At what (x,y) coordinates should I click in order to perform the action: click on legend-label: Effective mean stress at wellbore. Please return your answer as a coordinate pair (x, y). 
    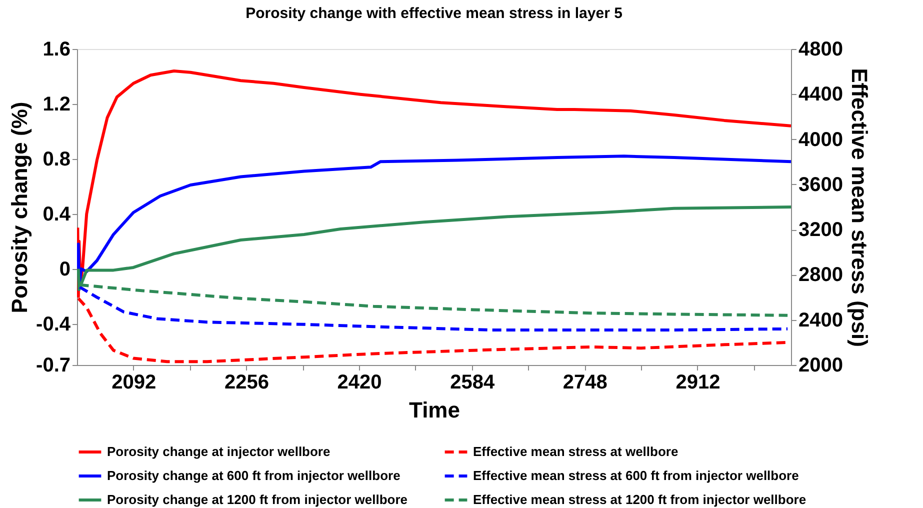
    Looking at the image, I should click on (575, 451).